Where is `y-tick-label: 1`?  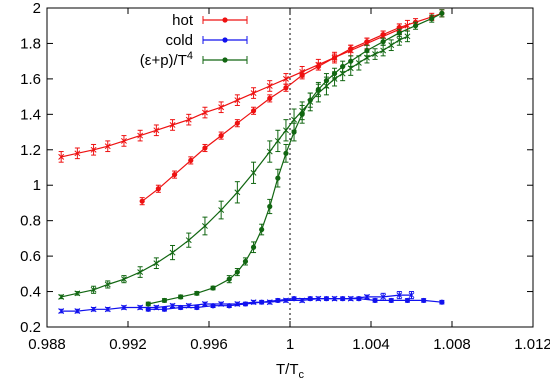
y-tick-label: 1 is located at coordinates (37, 185).